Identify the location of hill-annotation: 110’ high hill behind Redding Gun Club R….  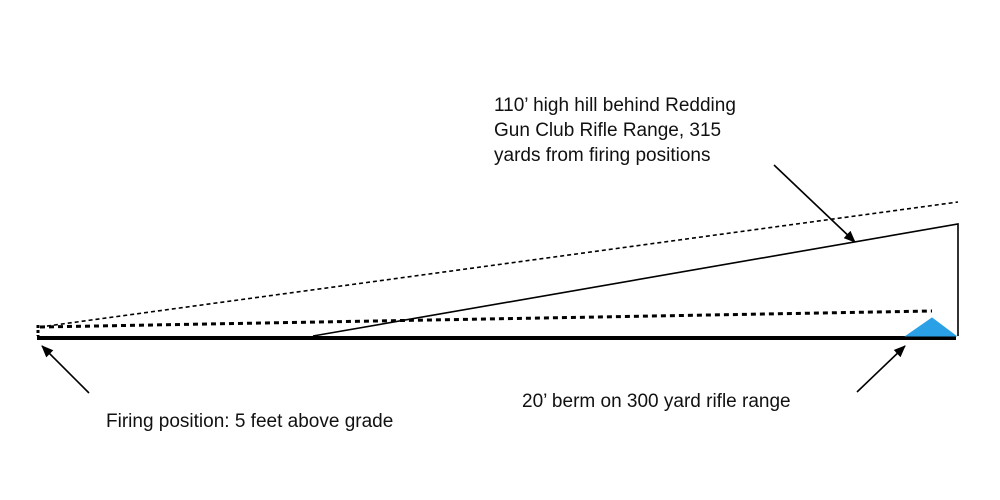
(615, 130).